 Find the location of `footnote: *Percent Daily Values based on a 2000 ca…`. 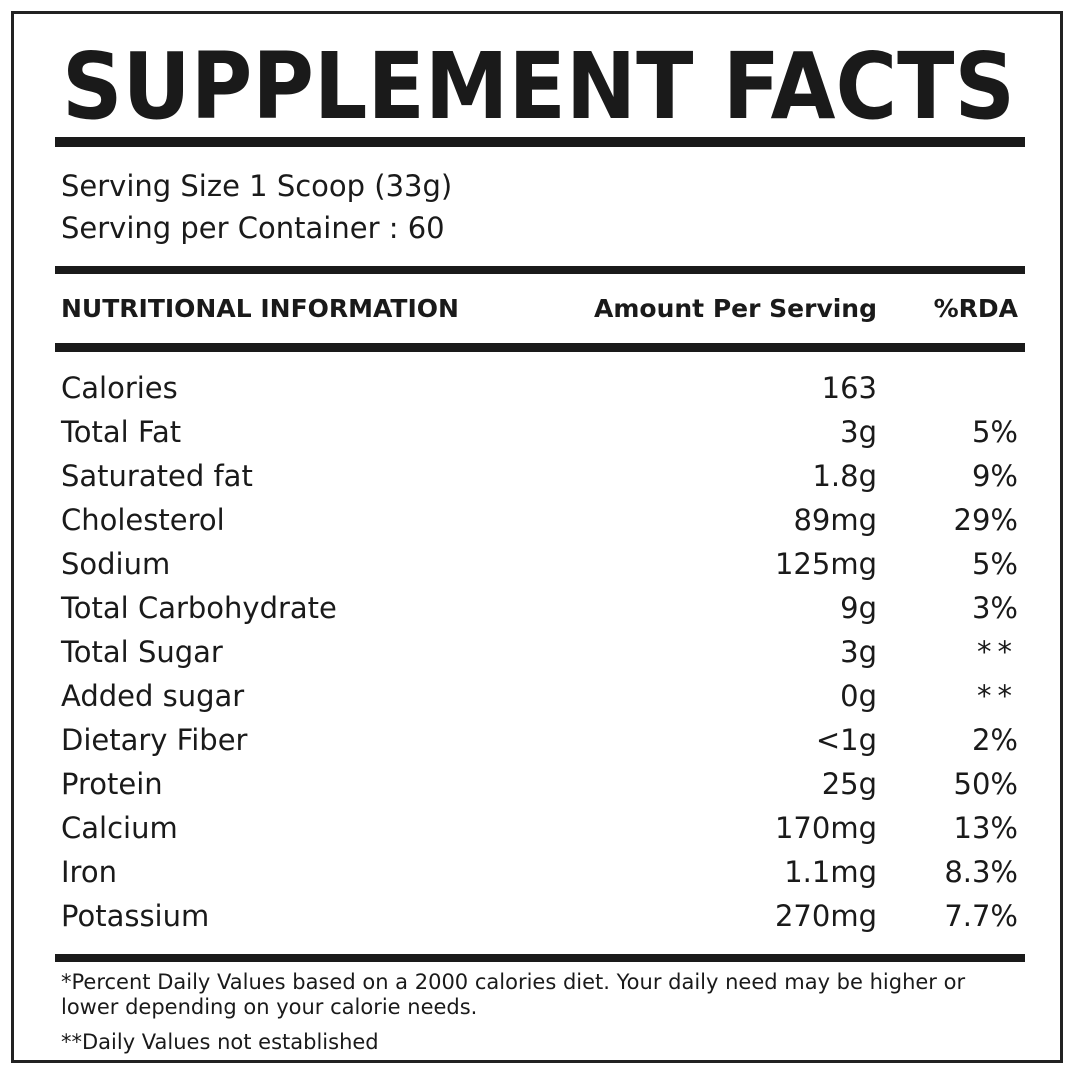

footnote: *Percent Daily Values based on a 2000 ca… is located at coordinates (513, 994).